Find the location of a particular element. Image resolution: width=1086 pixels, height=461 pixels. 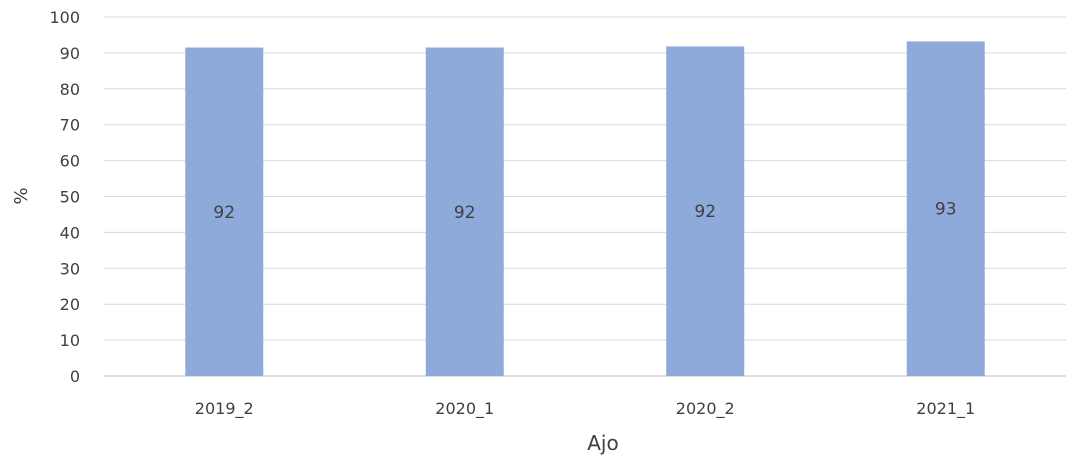

x-tick-label: 2019_2 is located at coordinates (224, 409).